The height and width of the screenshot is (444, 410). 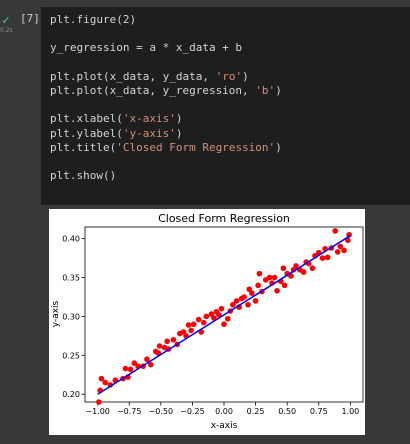 I want to click on x-tick-label: 0.25, so click(x=256, y=411).